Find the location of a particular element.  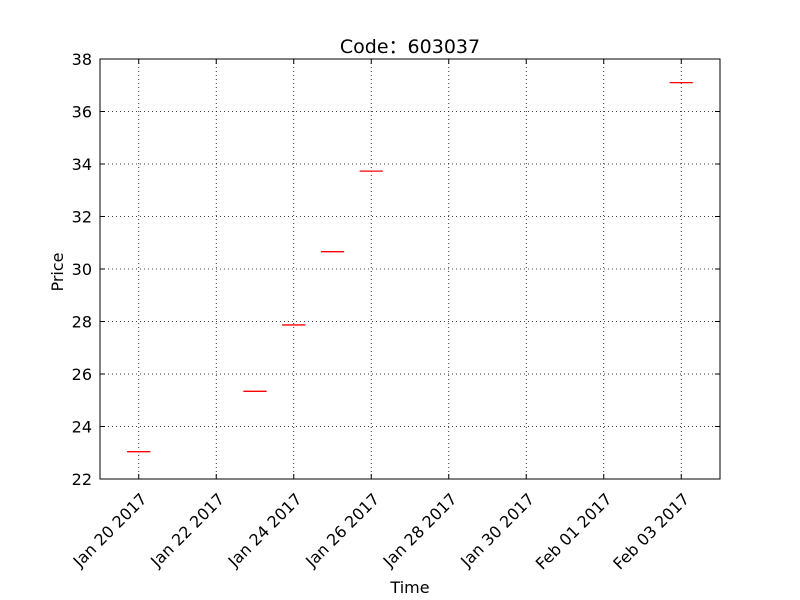

y-axis-label: Price is located at coordinates (57, 271).